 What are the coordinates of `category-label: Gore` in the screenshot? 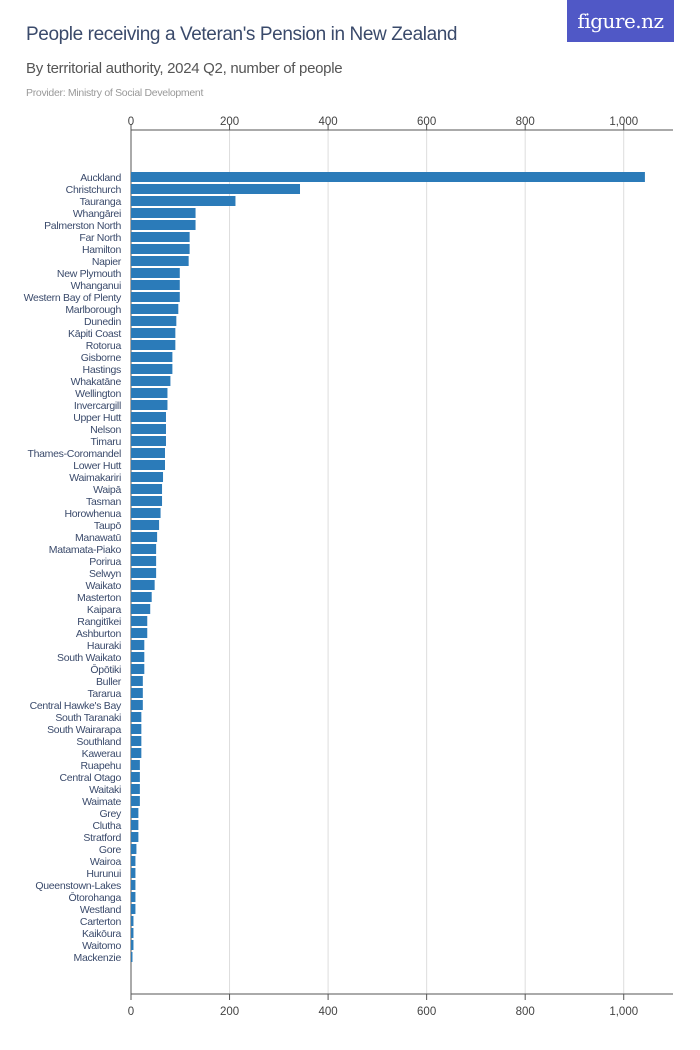 It's located at (110, 850).